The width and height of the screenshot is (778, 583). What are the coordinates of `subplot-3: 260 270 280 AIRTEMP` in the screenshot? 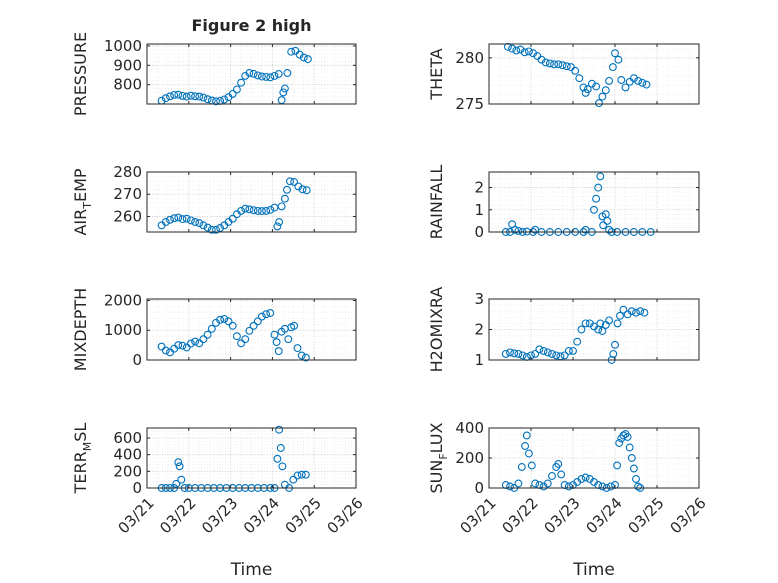 It's located at (214, 199).